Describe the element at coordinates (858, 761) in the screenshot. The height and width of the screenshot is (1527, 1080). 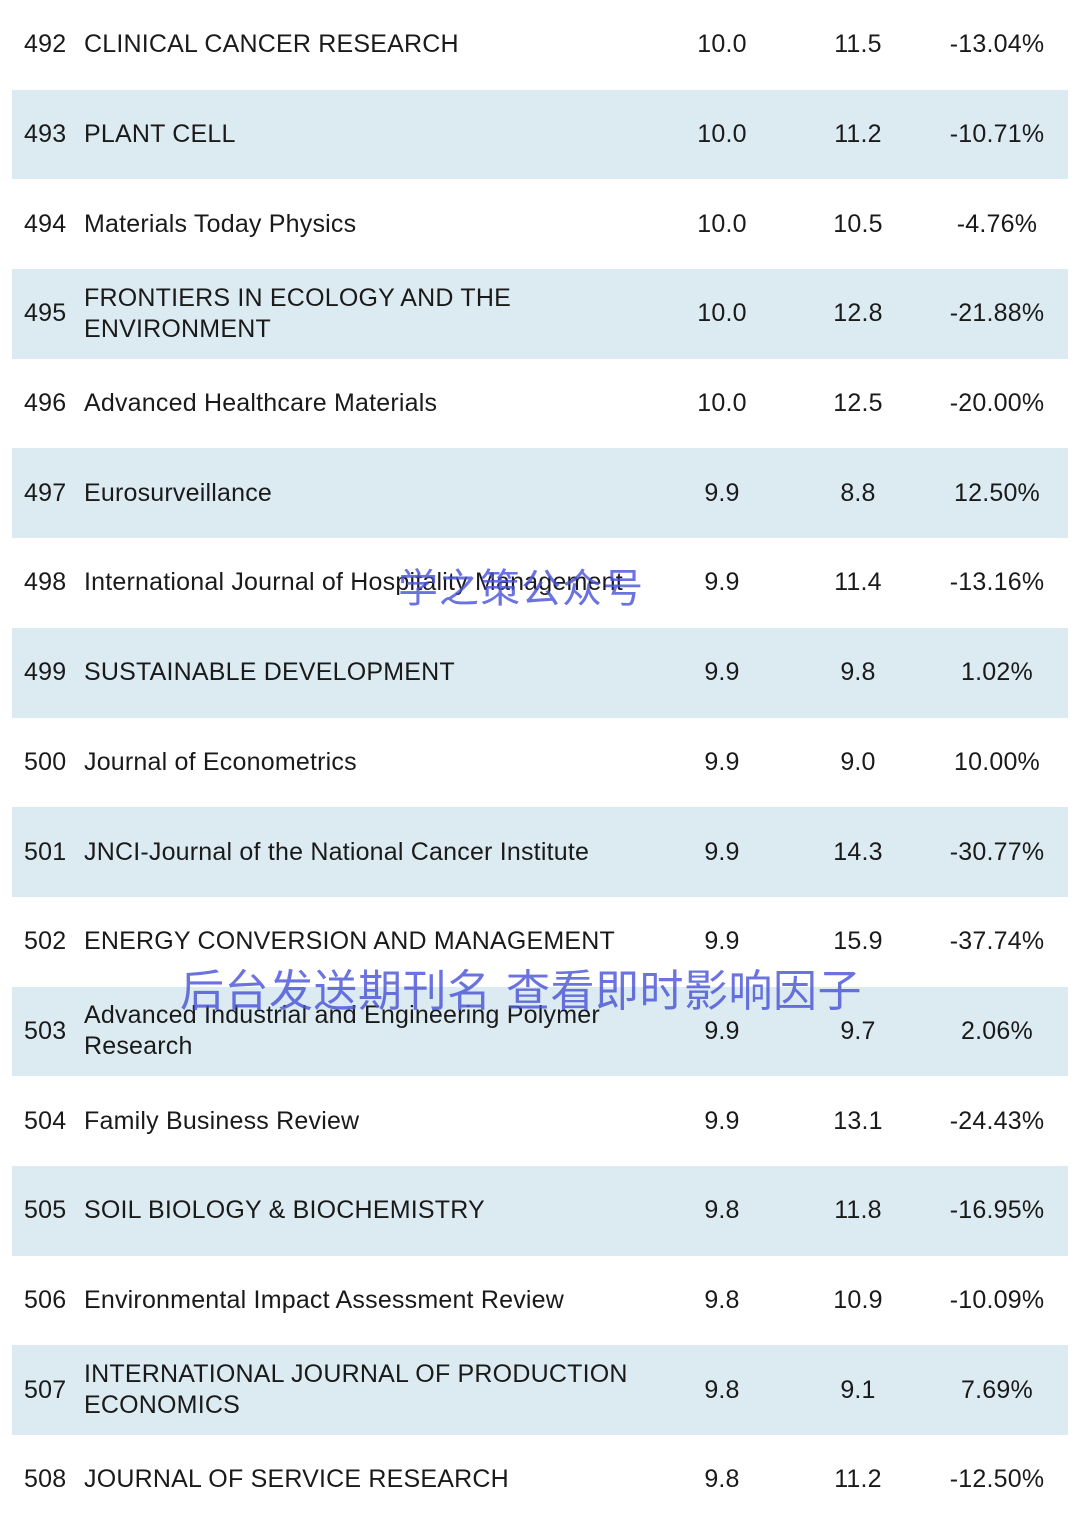
I see `previous-impact-factor-cell: 9.0` at that location.